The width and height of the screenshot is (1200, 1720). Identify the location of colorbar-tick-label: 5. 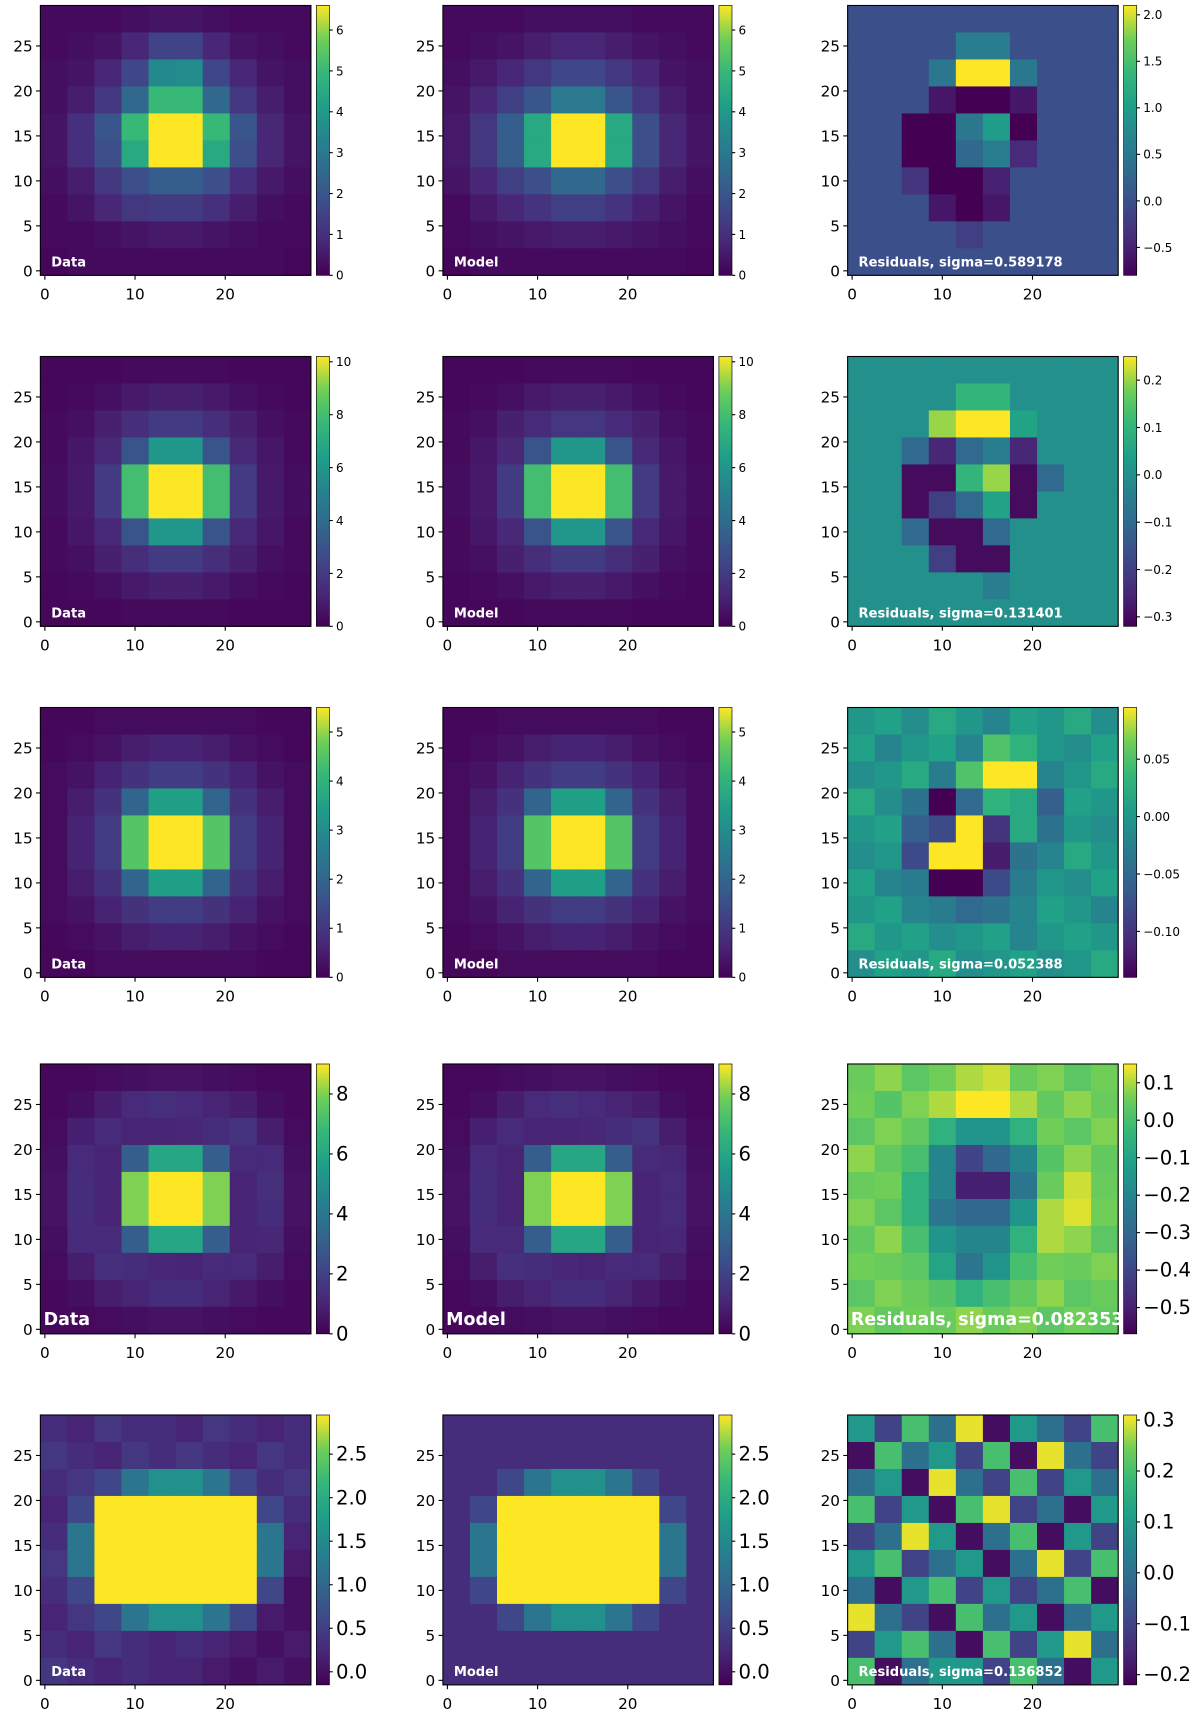
(340, 732).